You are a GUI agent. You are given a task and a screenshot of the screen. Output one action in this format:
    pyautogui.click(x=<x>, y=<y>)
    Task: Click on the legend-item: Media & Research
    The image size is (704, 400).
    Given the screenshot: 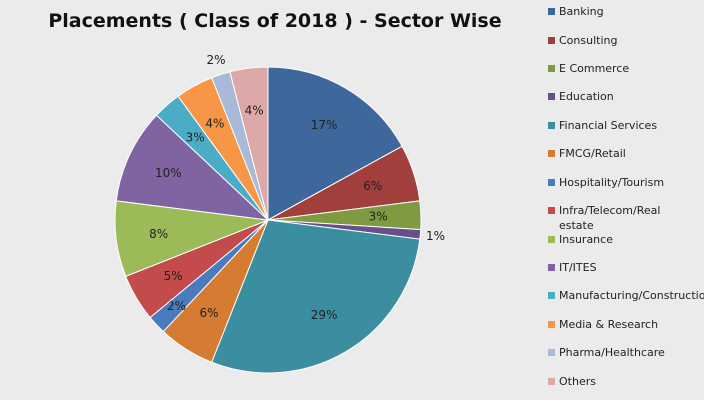 What is the action you would take?
    pyautogui.click(x=623, y=324)
    